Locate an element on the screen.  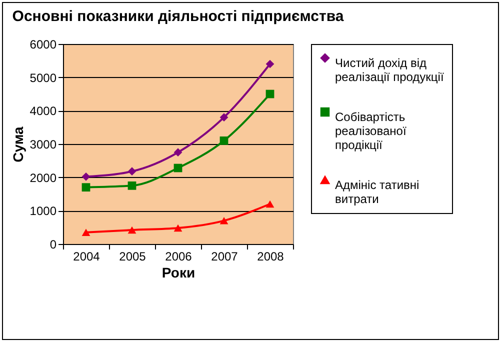
x-axis-title: Роки is located at coordinates (179, 272).